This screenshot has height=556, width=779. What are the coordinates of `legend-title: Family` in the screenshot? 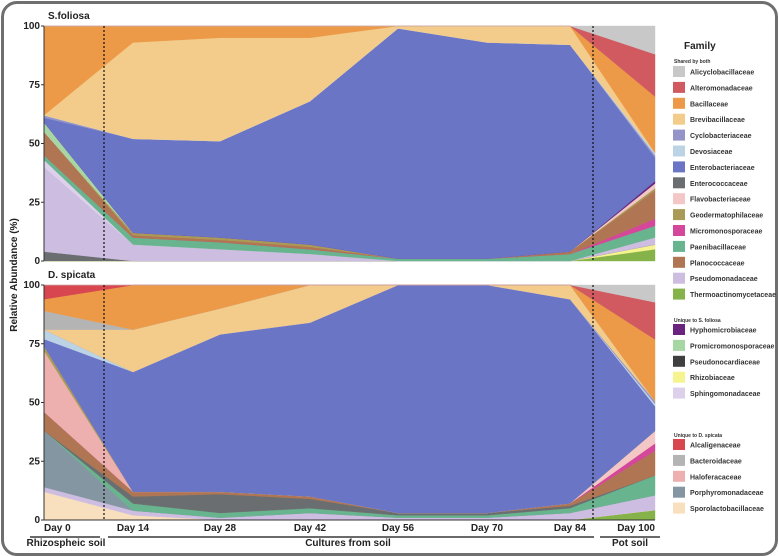 It's located at (700, 46).